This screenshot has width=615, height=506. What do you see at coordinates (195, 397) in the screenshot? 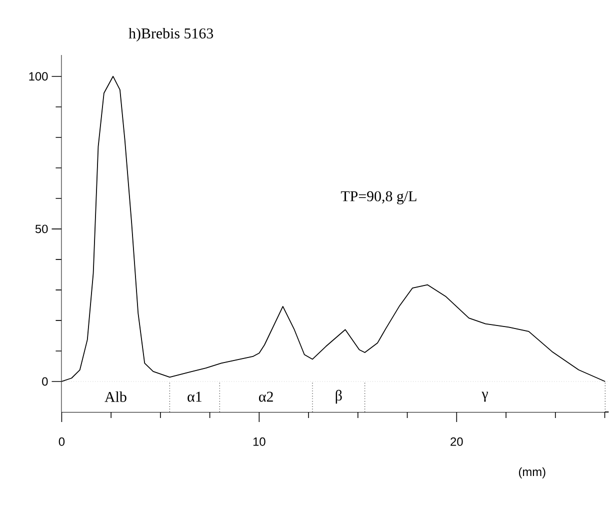
I see `band-label: α1` at bounding box center [195, 397].